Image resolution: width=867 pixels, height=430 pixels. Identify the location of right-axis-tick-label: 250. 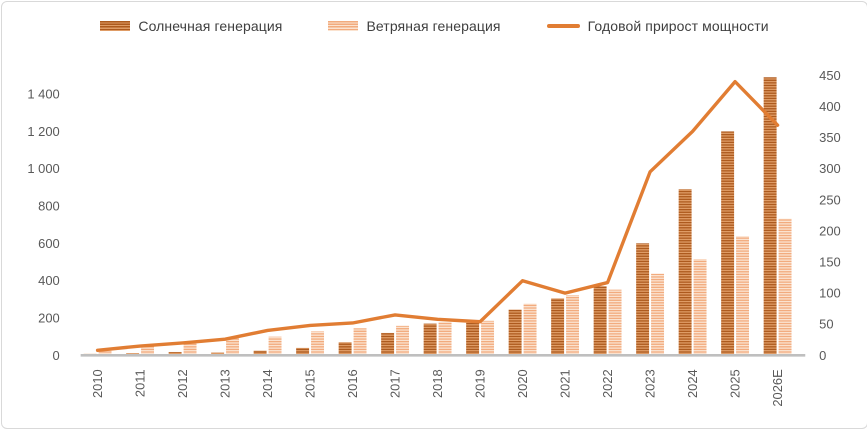
(830, 199).